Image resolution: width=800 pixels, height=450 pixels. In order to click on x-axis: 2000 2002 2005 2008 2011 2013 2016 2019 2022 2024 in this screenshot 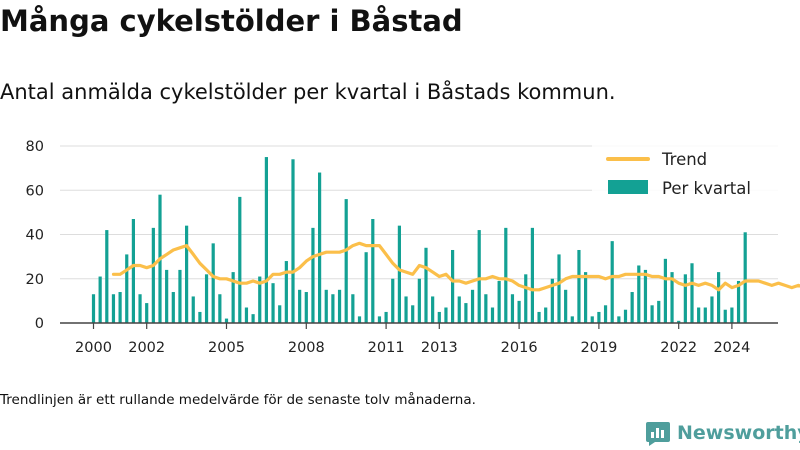, I will do `click(419, 339)`.